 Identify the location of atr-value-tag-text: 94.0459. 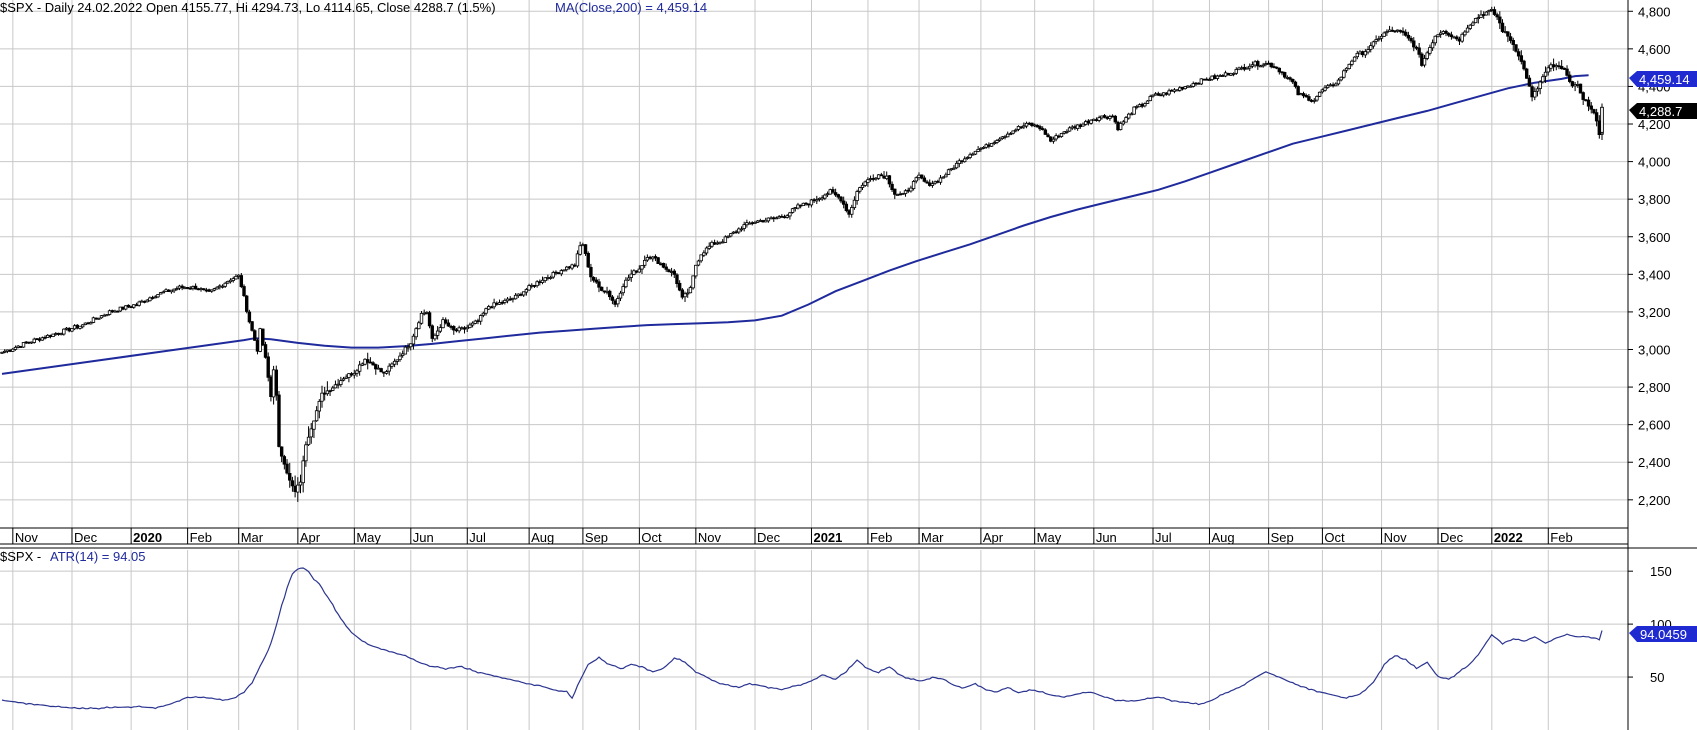
(1663, 634).